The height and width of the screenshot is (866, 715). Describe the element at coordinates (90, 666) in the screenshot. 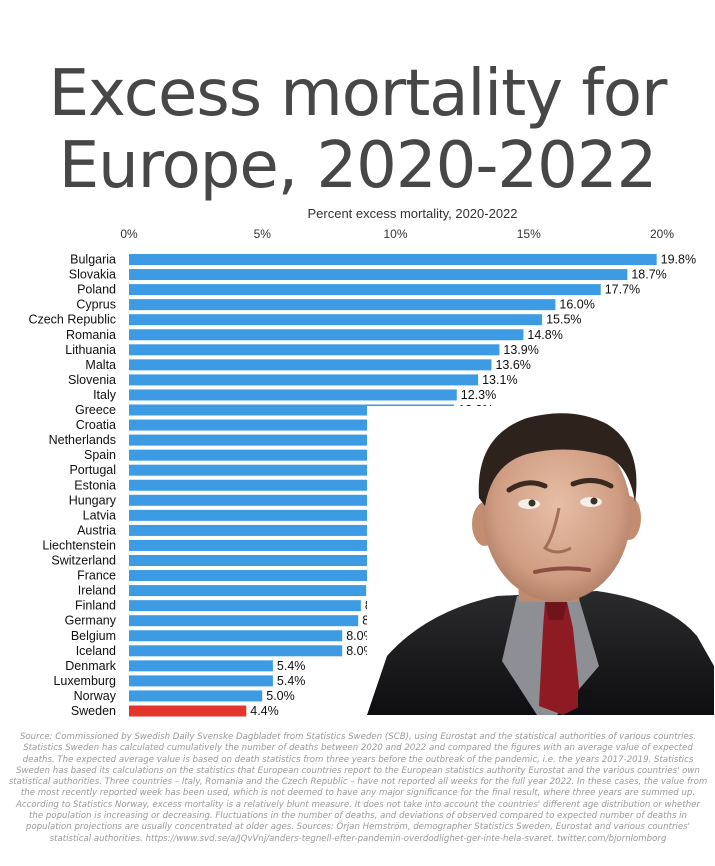

I see `category-label: Denmark` at that location.